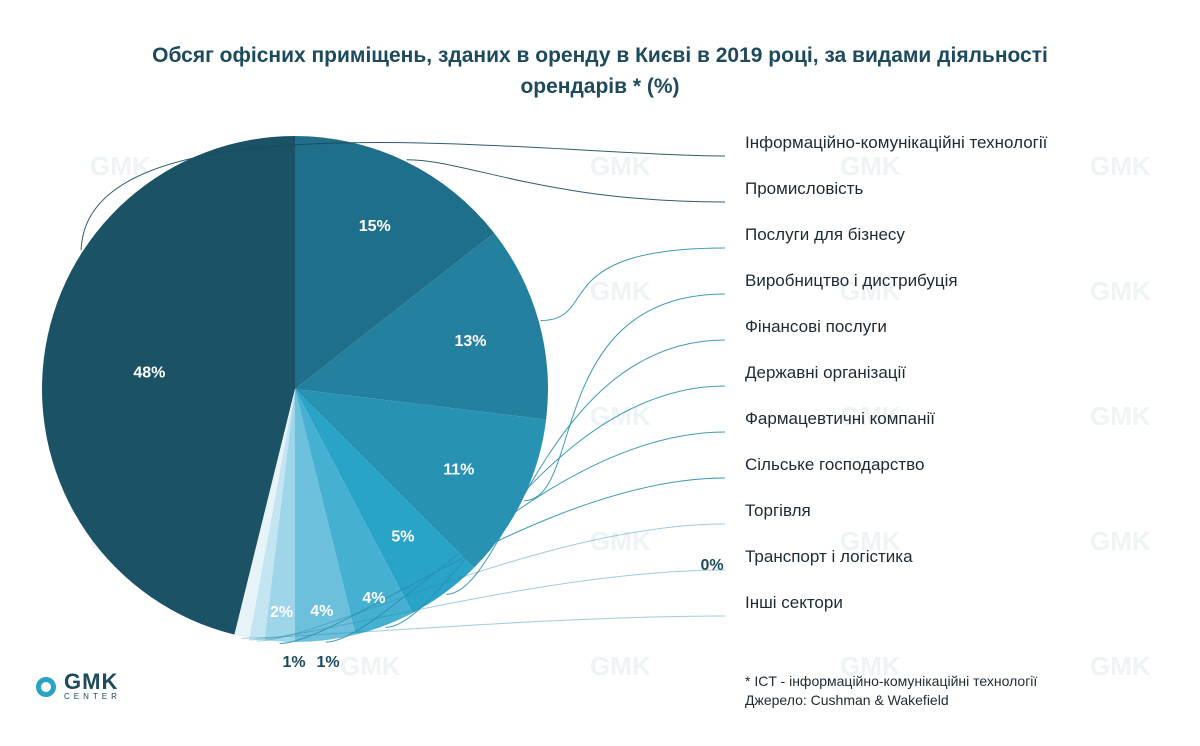 This screenshot has width=1200, height=746. I want to click on gmk-logo: GMK CENTER, so click(78, 685).